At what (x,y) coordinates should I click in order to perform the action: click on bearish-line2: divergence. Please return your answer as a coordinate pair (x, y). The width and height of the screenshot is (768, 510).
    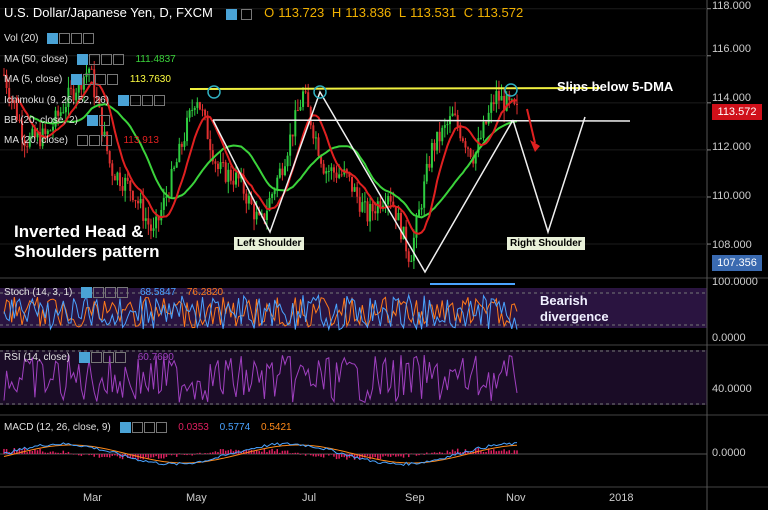
    Looking at the image, I should click on (574, 316).